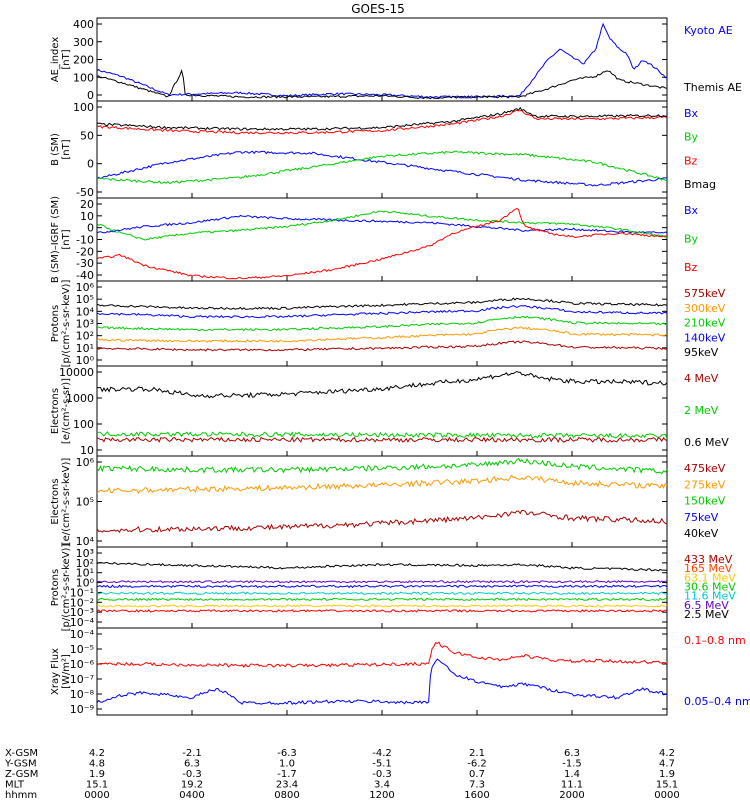 This screenshot has width=750, height=800. What do you see at coordinates (710, 596) in the screenshot?
I see `legend-entry: 11.6 MeV` at bounding box center [710, 596].